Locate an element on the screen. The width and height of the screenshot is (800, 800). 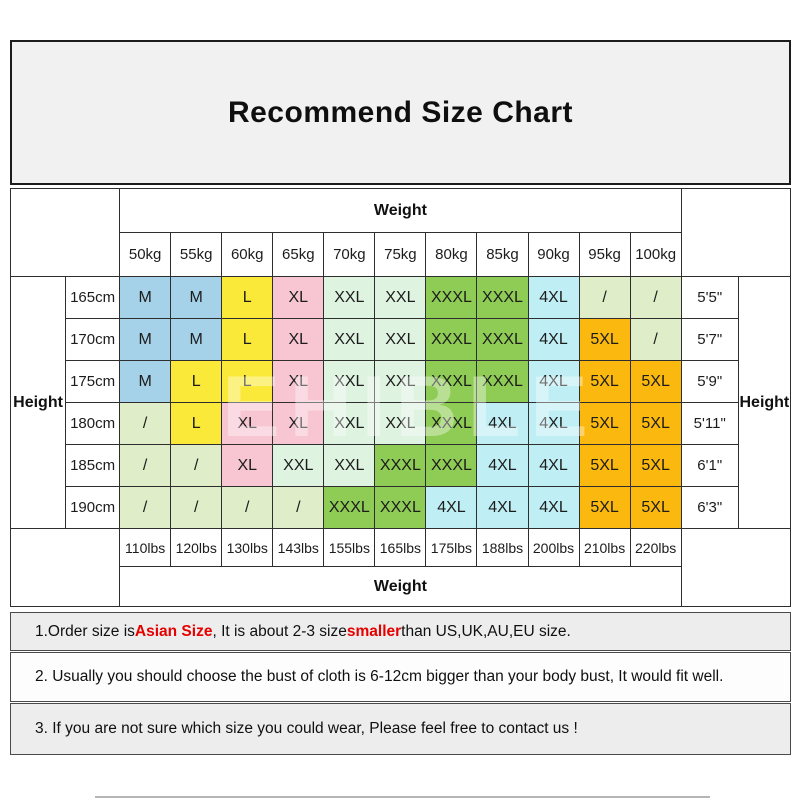
ft-cell: 5'11" is located at coordinates (709, 423).